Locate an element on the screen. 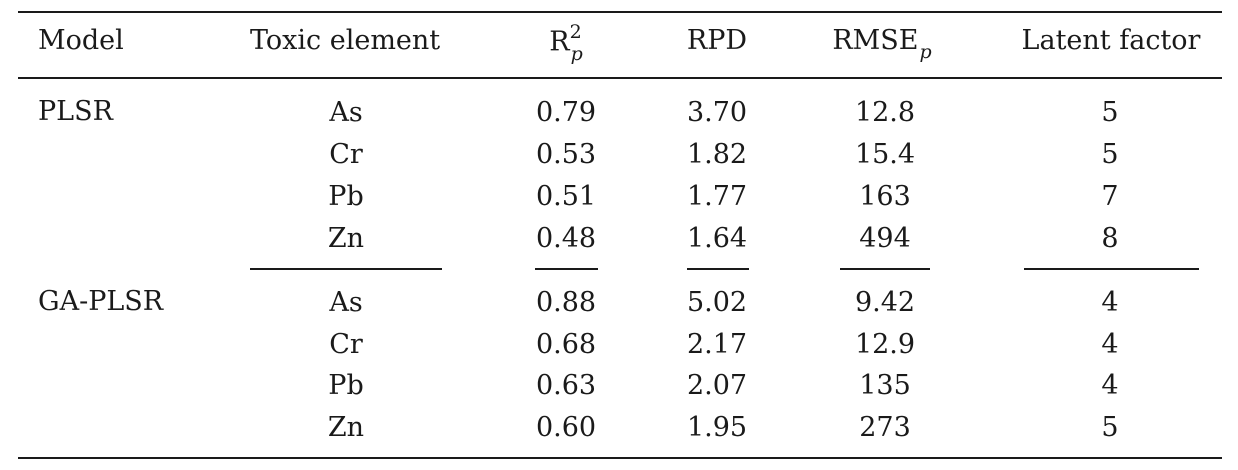  header-rmsep-base: RMSE is located at coordinates (875, 40).